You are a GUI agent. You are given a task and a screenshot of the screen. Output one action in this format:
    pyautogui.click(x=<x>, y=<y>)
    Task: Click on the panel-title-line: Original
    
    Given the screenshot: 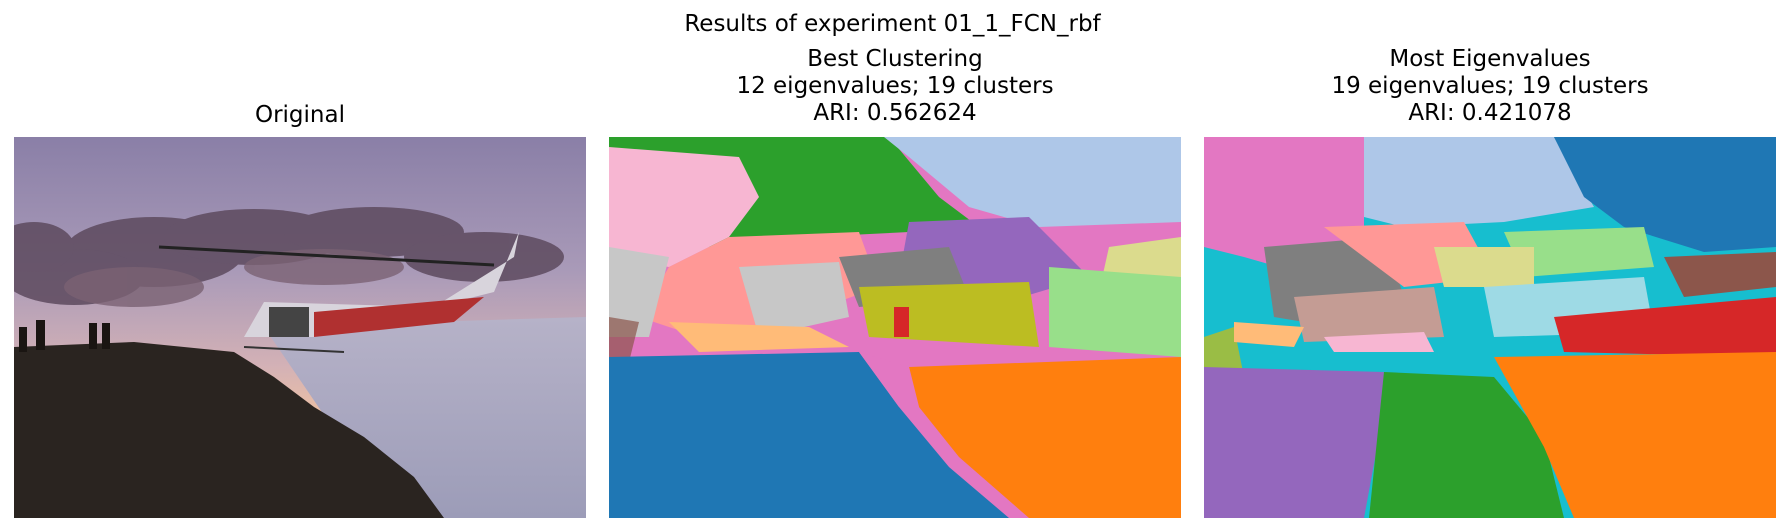 What is the action you would take?
    pyautogui.click(x=299, y=115)
    